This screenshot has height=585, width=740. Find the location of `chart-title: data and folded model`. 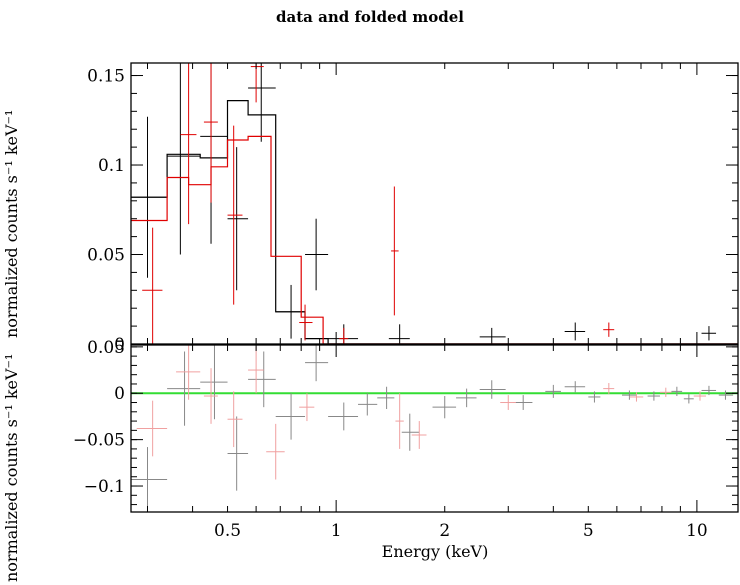

chart-title: data and folded model is located at coordinates (370, 17).